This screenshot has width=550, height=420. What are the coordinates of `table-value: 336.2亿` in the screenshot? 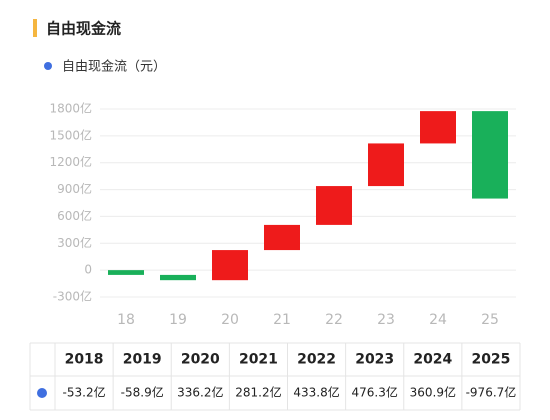 It's located at (200, 392).